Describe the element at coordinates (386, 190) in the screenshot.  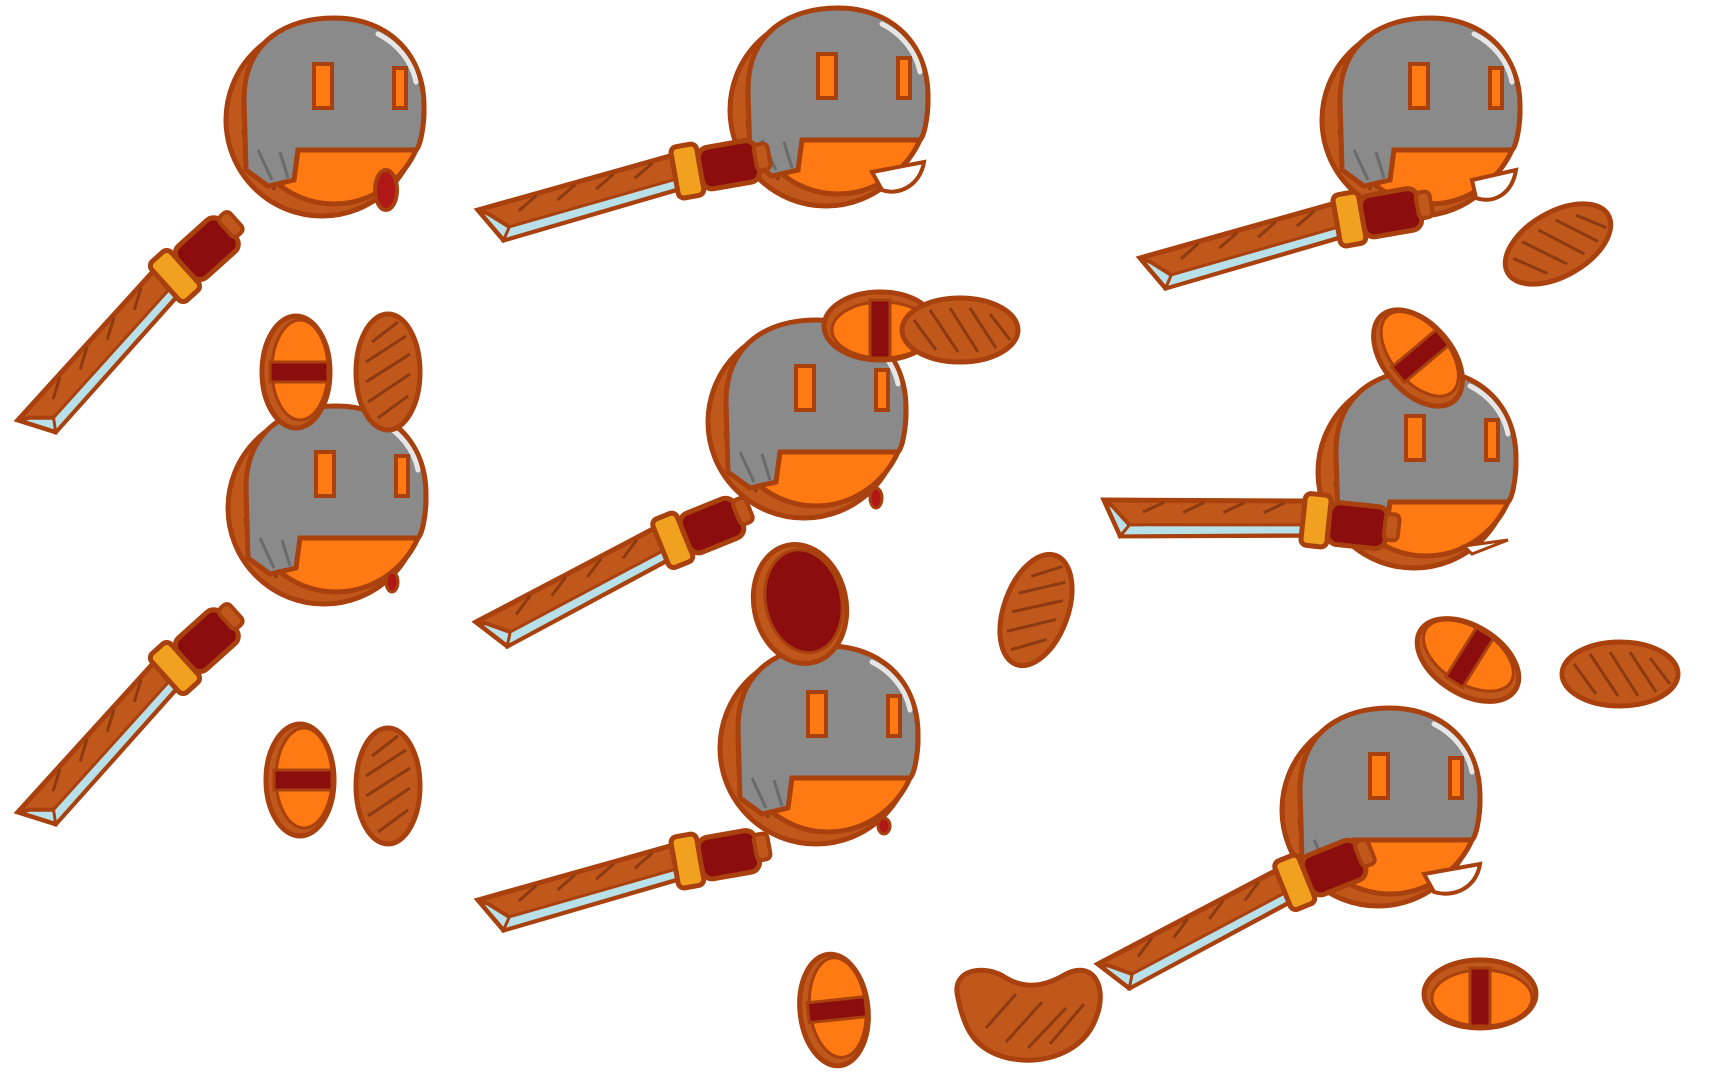
I see `mouth-open-icon` at that location.